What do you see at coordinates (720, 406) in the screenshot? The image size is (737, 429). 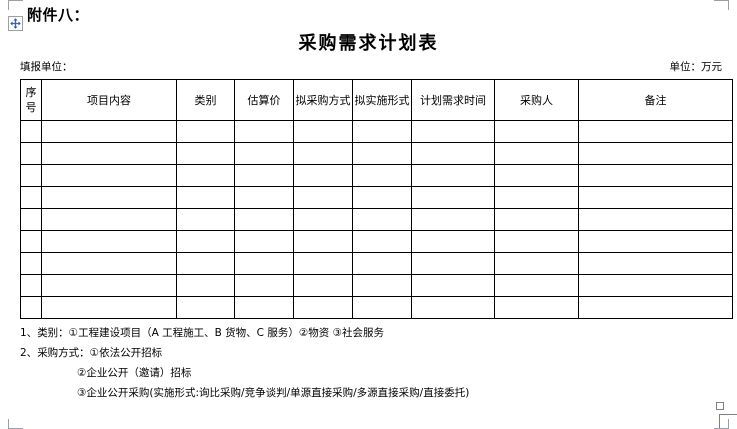 I see `table-resize-handle` at bounding box center [720, 406].